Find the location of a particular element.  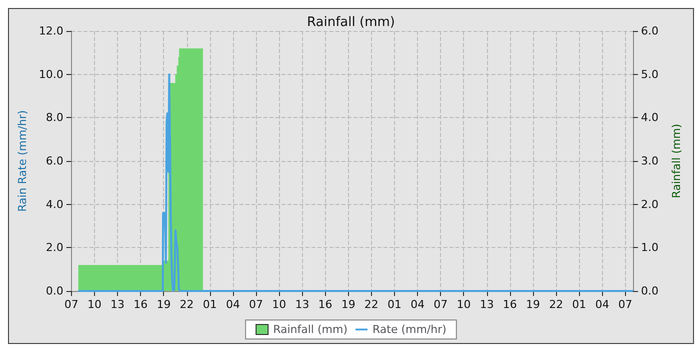

chart-title: Rainfall (mm) is located at coordinates (351, 22).